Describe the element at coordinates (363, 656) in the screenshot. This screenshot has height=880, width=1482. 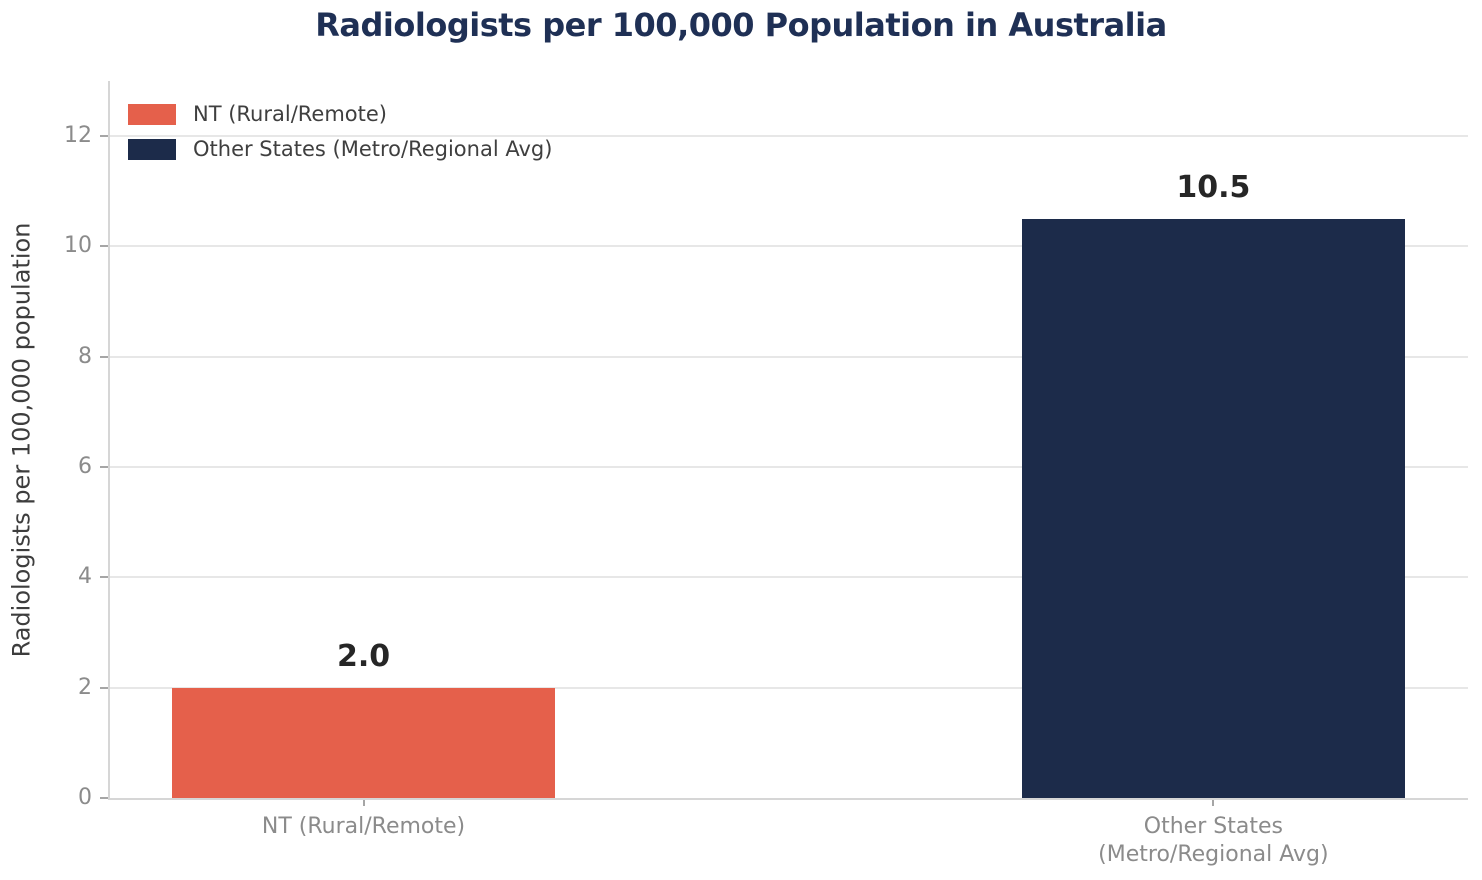
I see `bar-value-label: 2.0` at that location.